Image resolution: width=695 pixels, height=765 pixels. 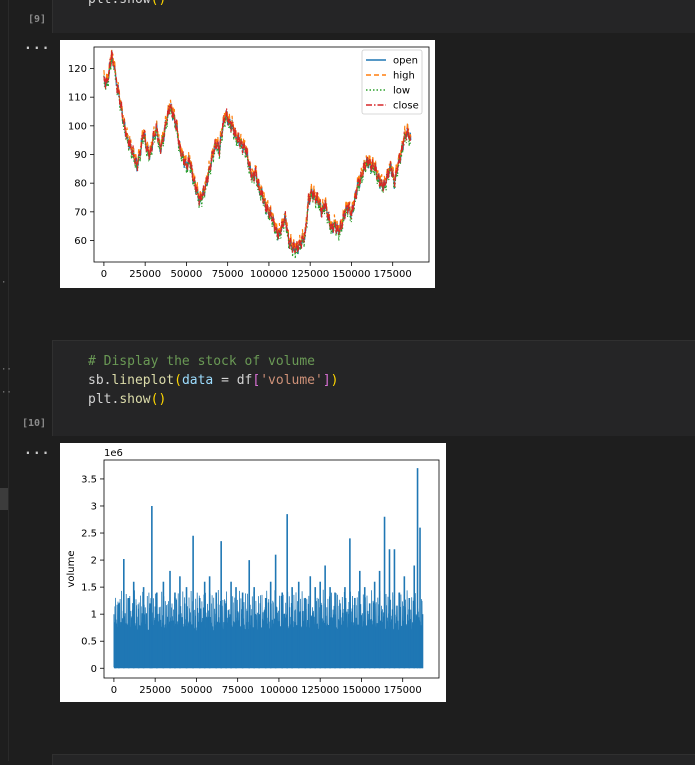 I want to click on code-token: show, so click(x=135, y=399).